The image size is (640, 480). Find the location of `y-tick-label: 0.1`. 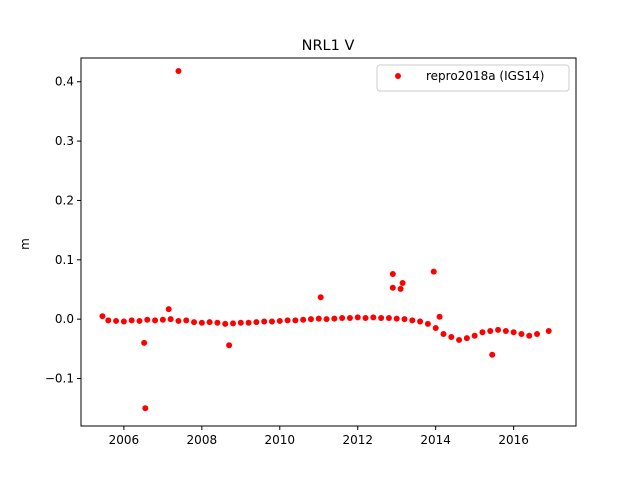

y-tick-label: 0.1 is located at coordinates (64, 260).